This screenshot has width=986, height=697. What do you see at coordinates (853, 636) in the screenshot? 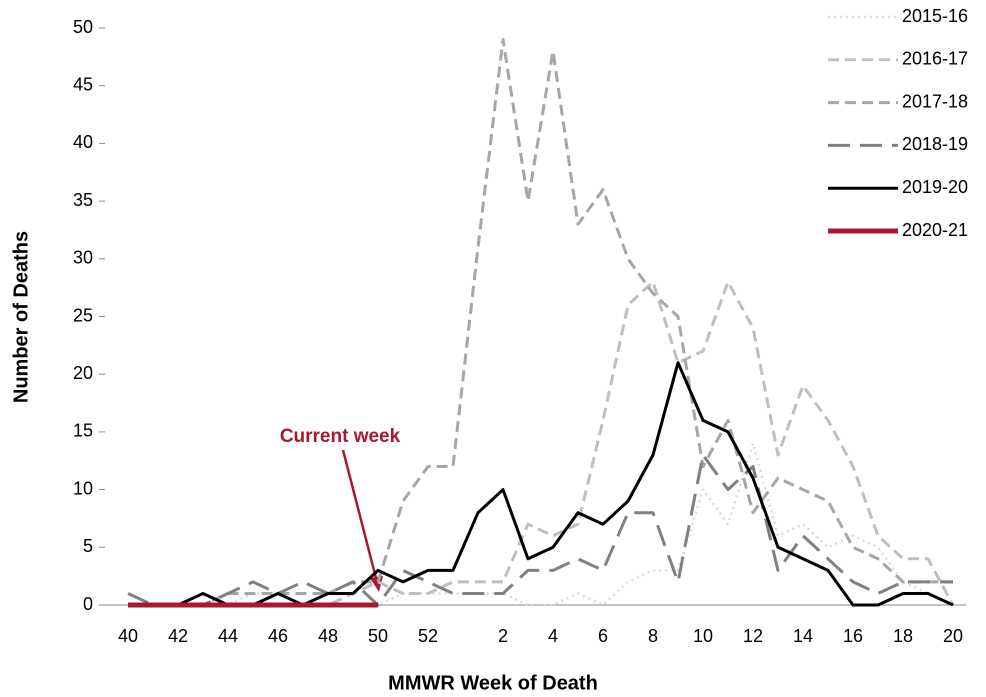
I see `x-tick-label: 16` at bounding box center [853, 636].